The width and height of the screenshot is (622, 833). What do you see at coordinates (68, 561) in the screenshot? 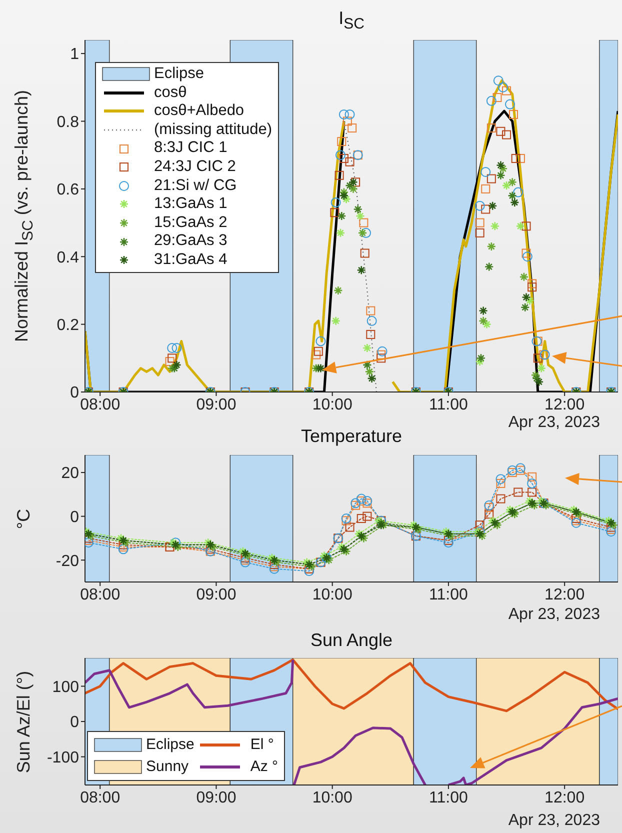
I see `y-tick-label: -20` at bounding box center [68, 561].